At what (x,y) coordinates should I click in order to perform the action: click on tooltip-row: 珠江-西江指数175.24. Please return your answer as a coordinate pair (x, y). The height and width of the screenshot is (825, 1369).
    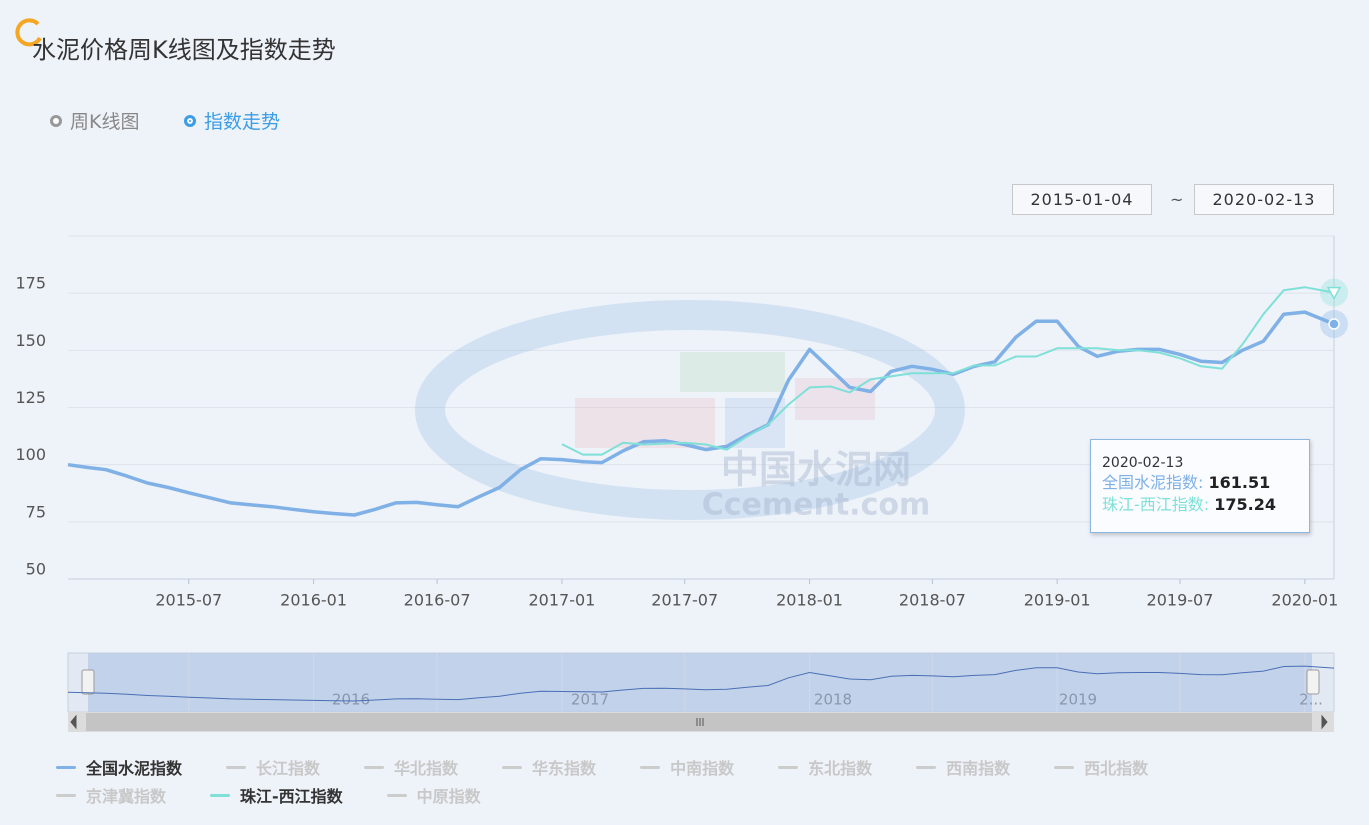
    Looking at the image, I should click on (1200, 505).